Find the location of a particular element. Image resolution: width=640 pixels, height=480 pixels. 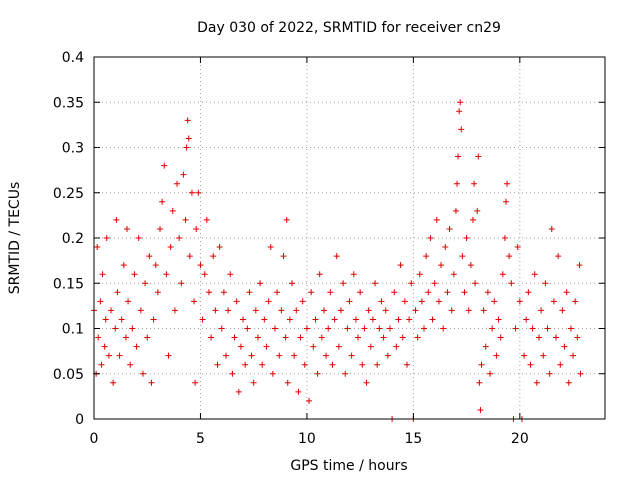

x-tick-label: 20 is located at coordinates (520, 439).